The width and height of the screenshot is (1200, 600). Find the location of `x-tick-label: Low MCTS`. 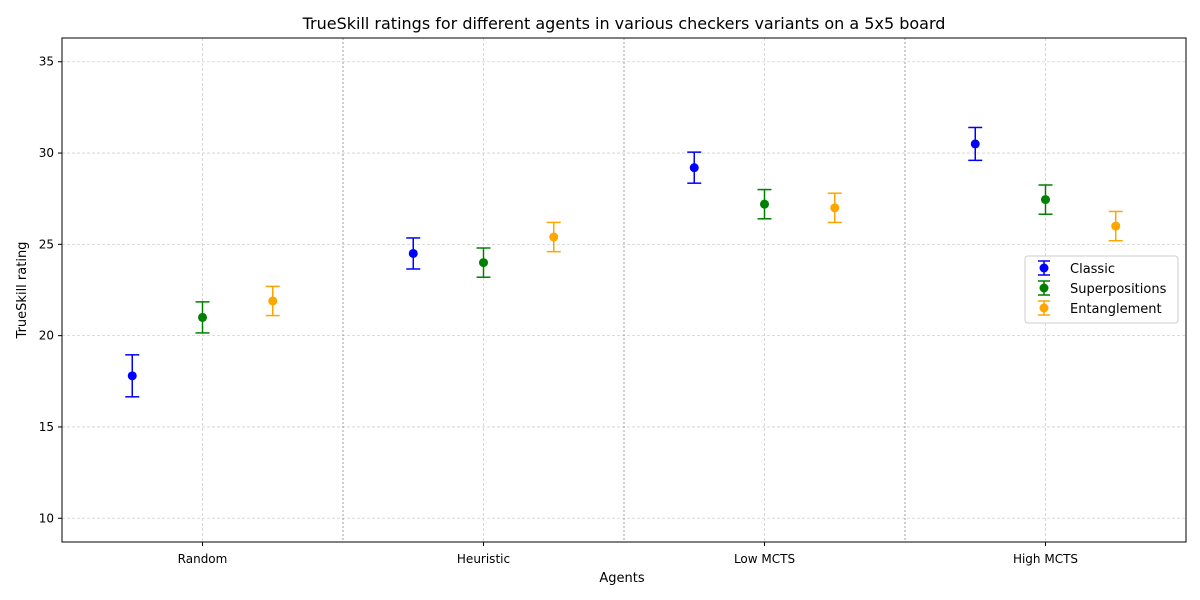

x-tick-label: Low MCTS is located at coordinates (764, 559).